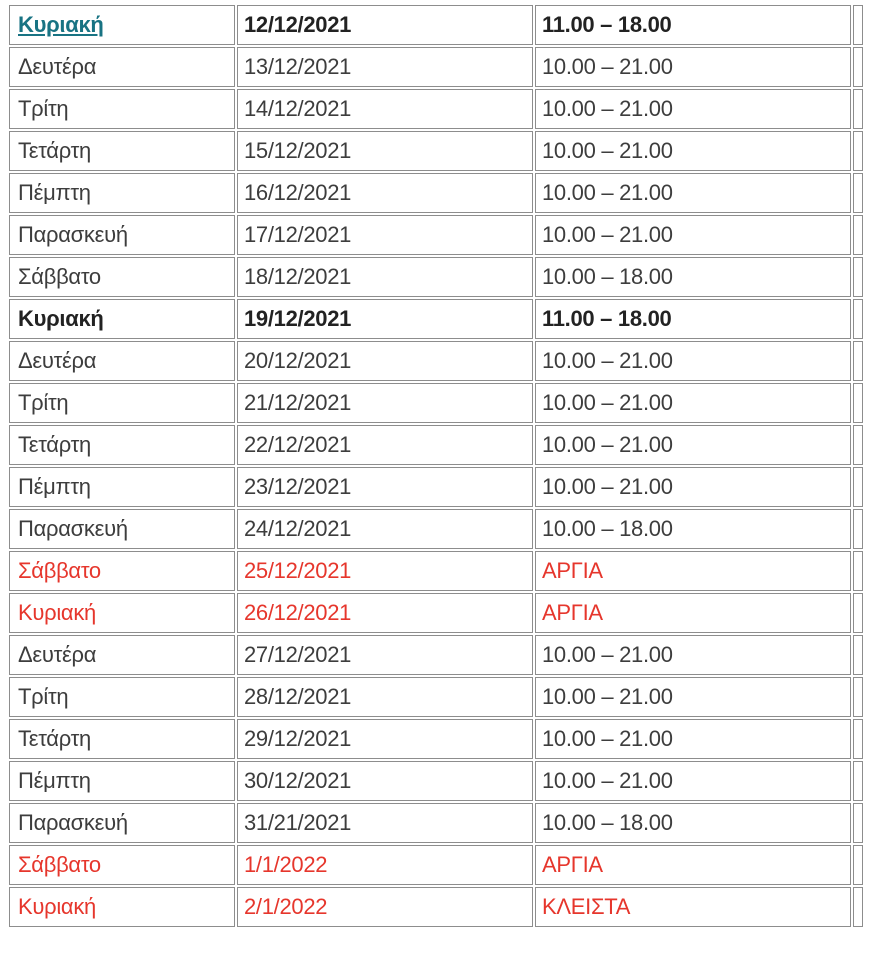  I want to click on table-row: Σάββατο 18/12/2021 10.00 – 18.00, so click(436, 277).